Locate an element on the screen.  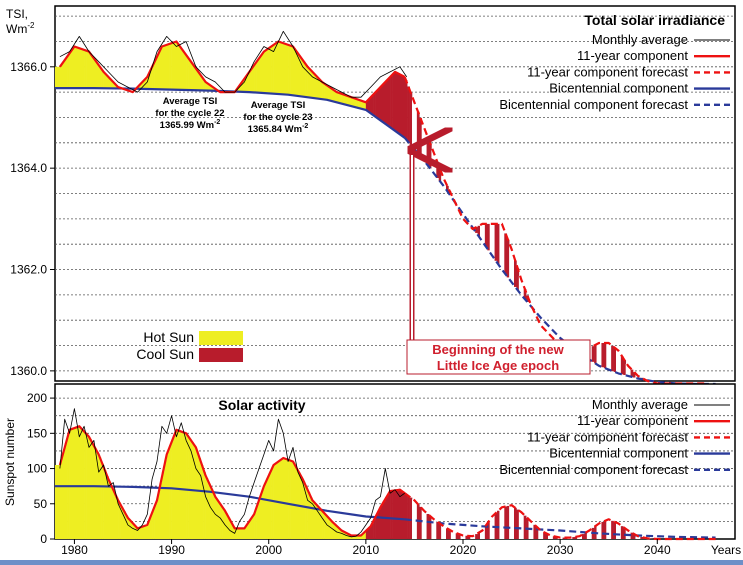
tsi-monthly-line is located at coordinates (233, 64).